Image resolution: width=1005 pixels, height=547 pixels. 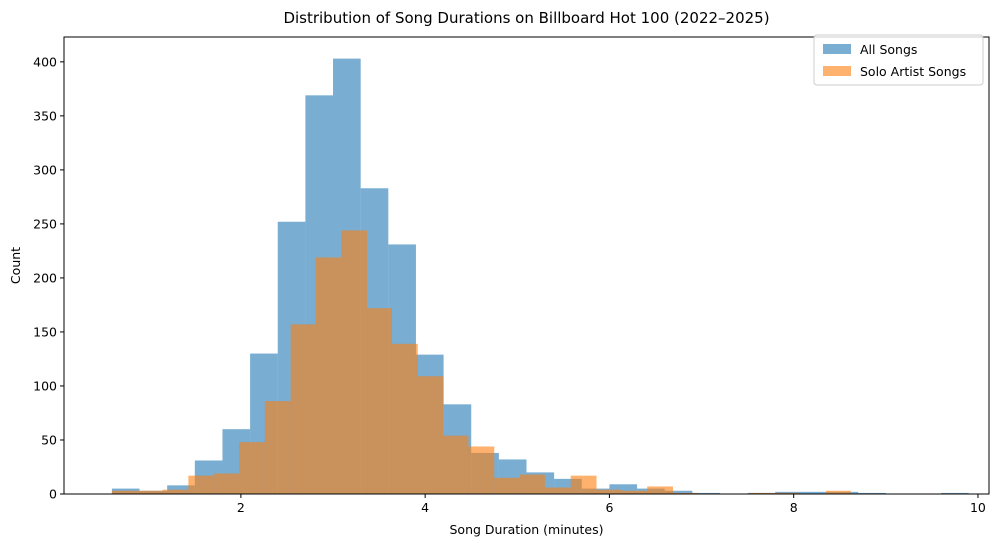 What do you see at coordinates (425, 507) in the screenshot?
I see `x-tick-label: 4` at bounding box center [425, 507].